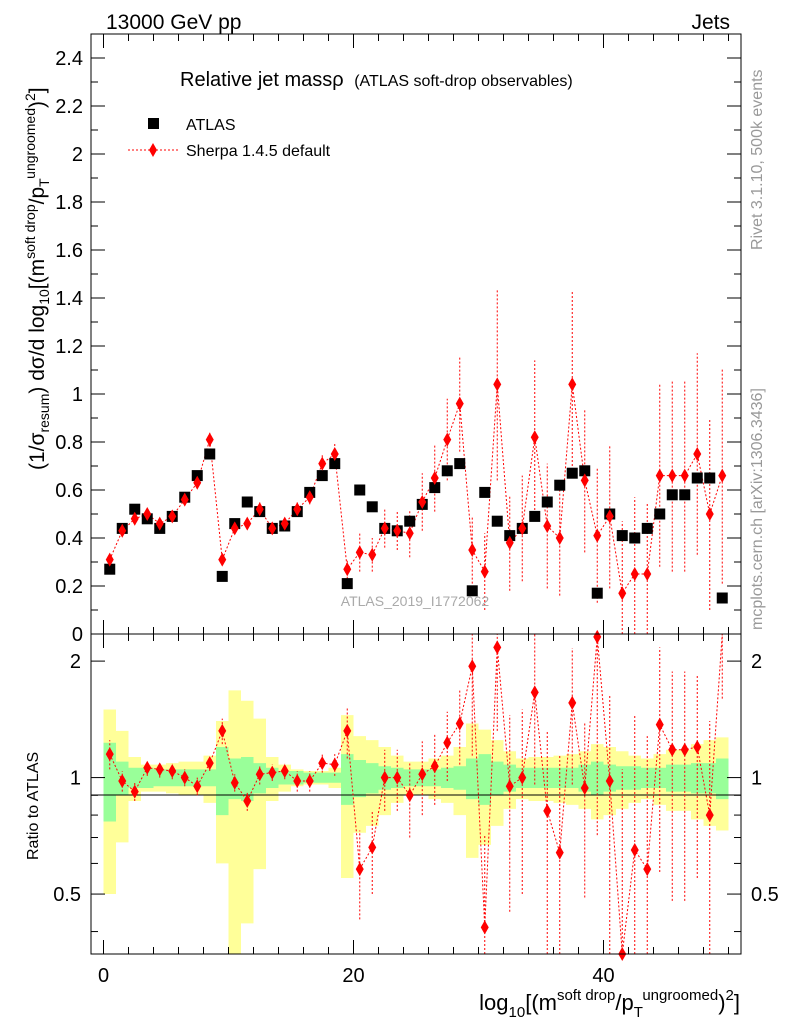  I want to click on mcplots-label: mcplots.cern.ch [arXiv:1306.3436], so click(757, 509).